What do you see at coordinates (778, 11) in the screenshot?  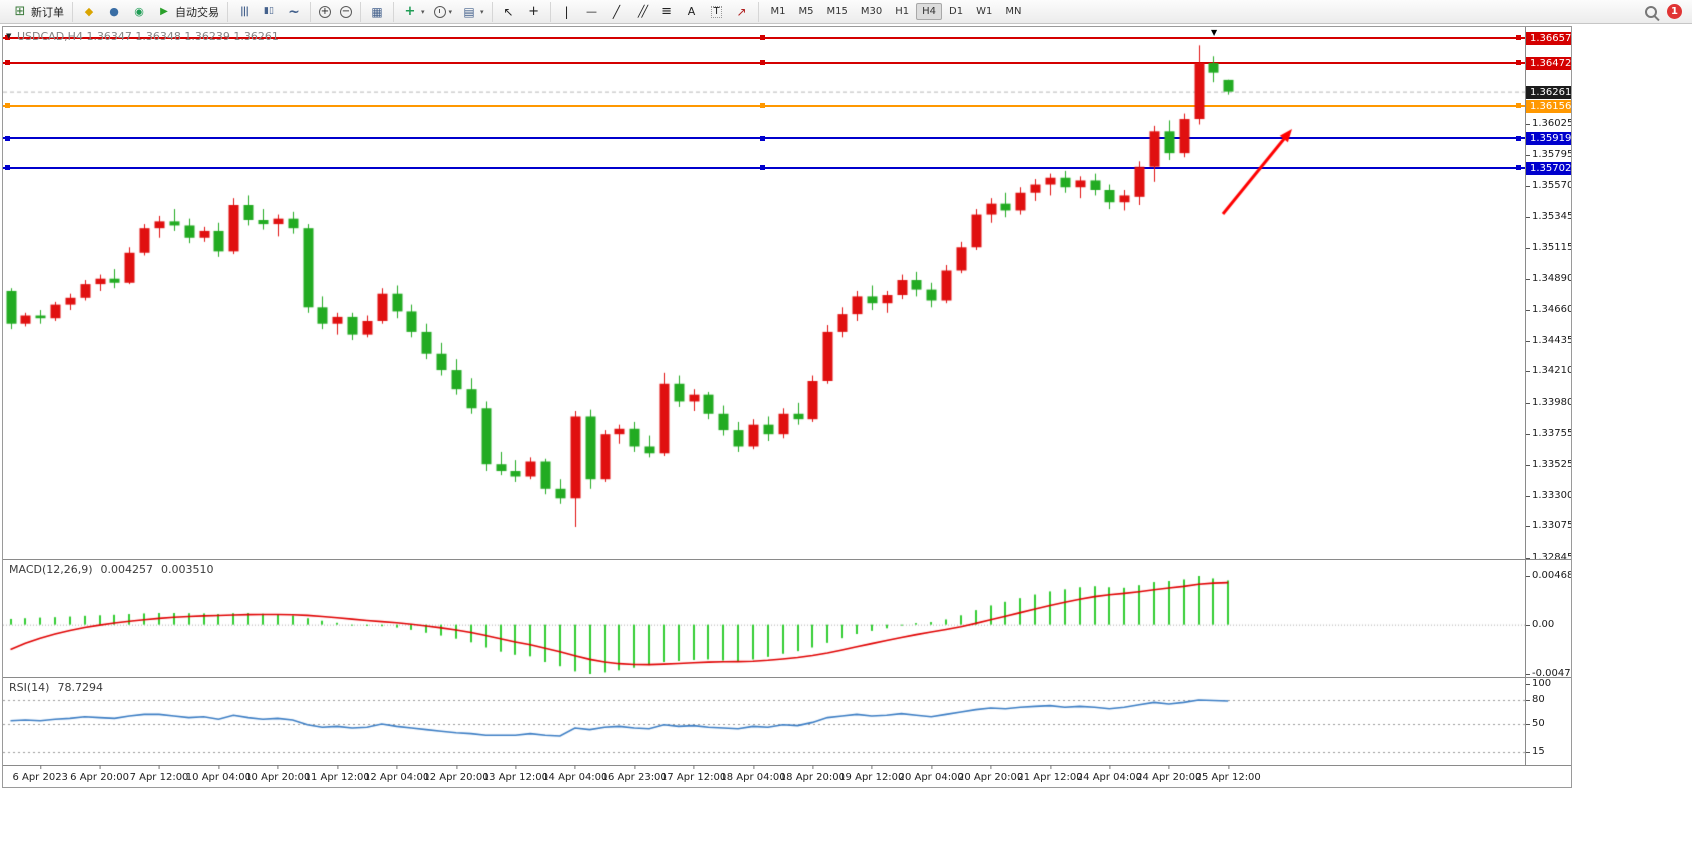 I see `timeframe-m1-button: M1` at bounding box center [778, 11].